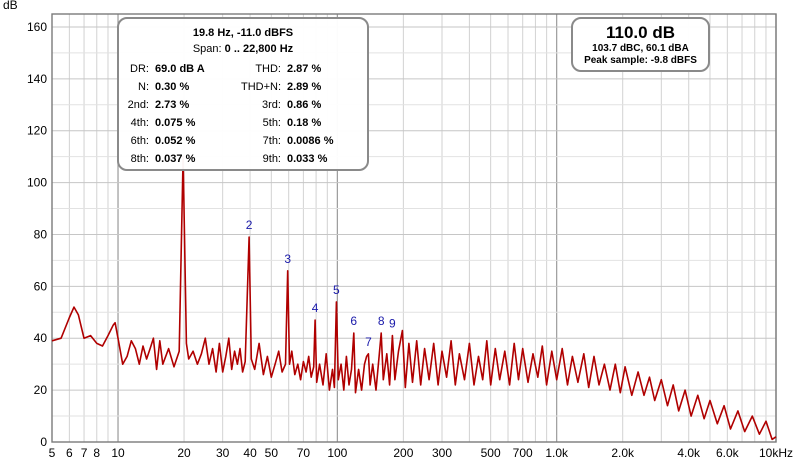  I want to click on stats-row: N: 0.30 % THD+N: 2.89 %, so click(243, 87).